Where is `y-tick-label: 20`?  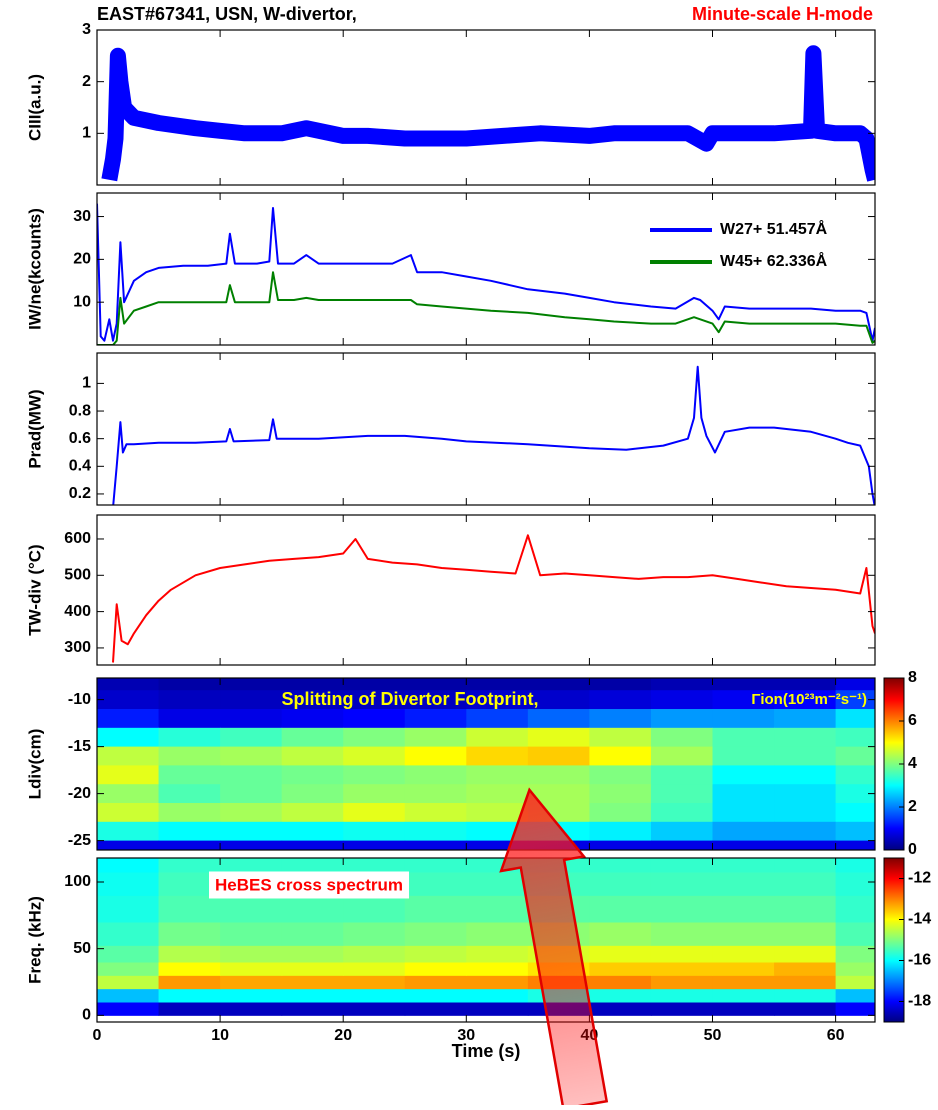
y-tick-label: 20 is located at coordinates (82, 259).